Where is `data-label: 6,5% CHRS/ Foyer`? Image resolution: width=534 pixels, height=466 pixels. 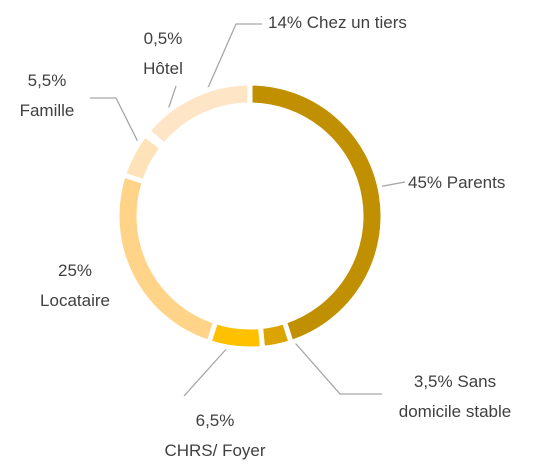
data-label: 6,5% CHRS/ Foyer is located at coordinates (215, 436).